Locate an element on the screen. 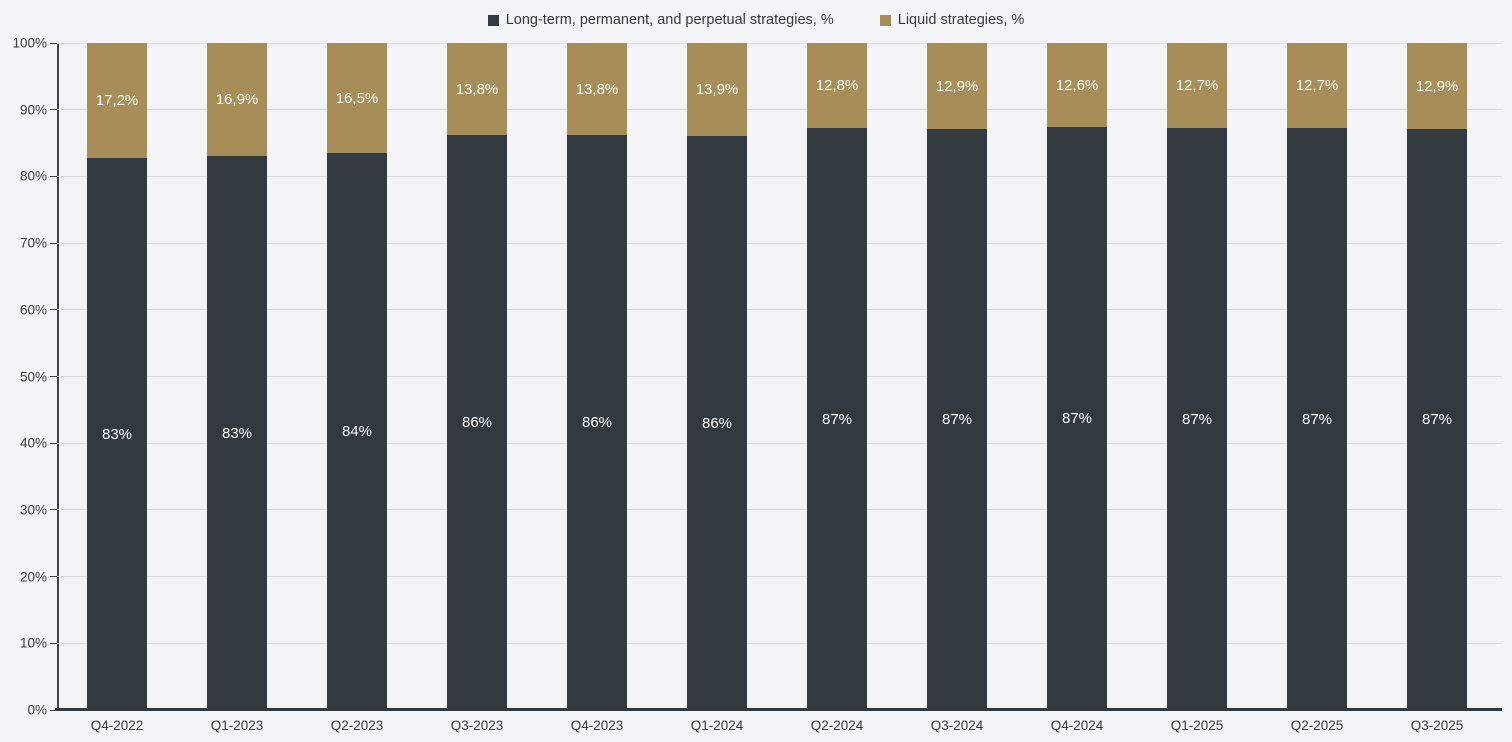  x-axis-category-label: Q4-2022 is located at coordinates (117, 725).